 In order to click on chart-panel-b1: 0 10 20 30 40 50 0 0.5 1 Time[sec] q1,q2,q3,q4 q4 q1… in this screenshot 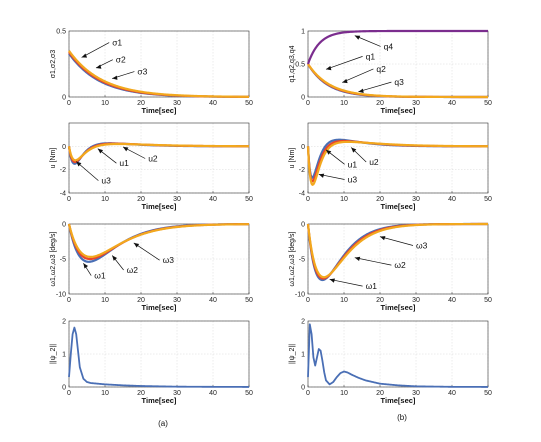, I will do `click(390, 72)`.